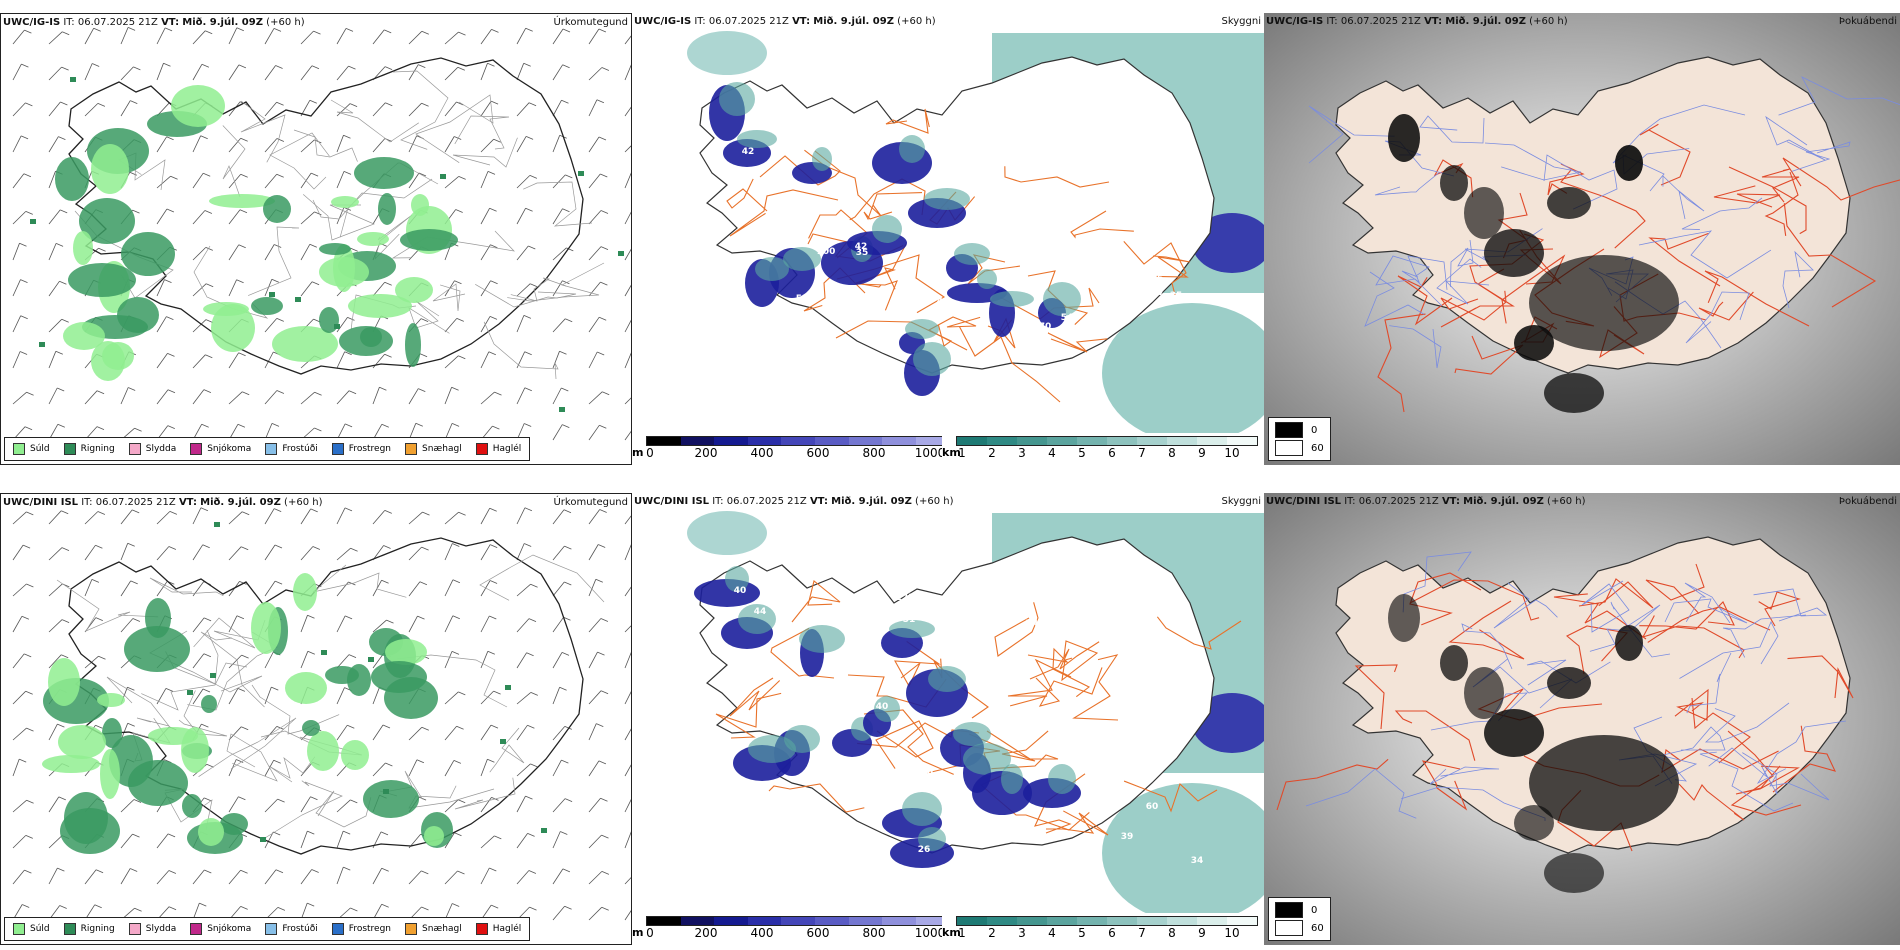  I want to click on colorbar-tick: 2, so click(992, 453).